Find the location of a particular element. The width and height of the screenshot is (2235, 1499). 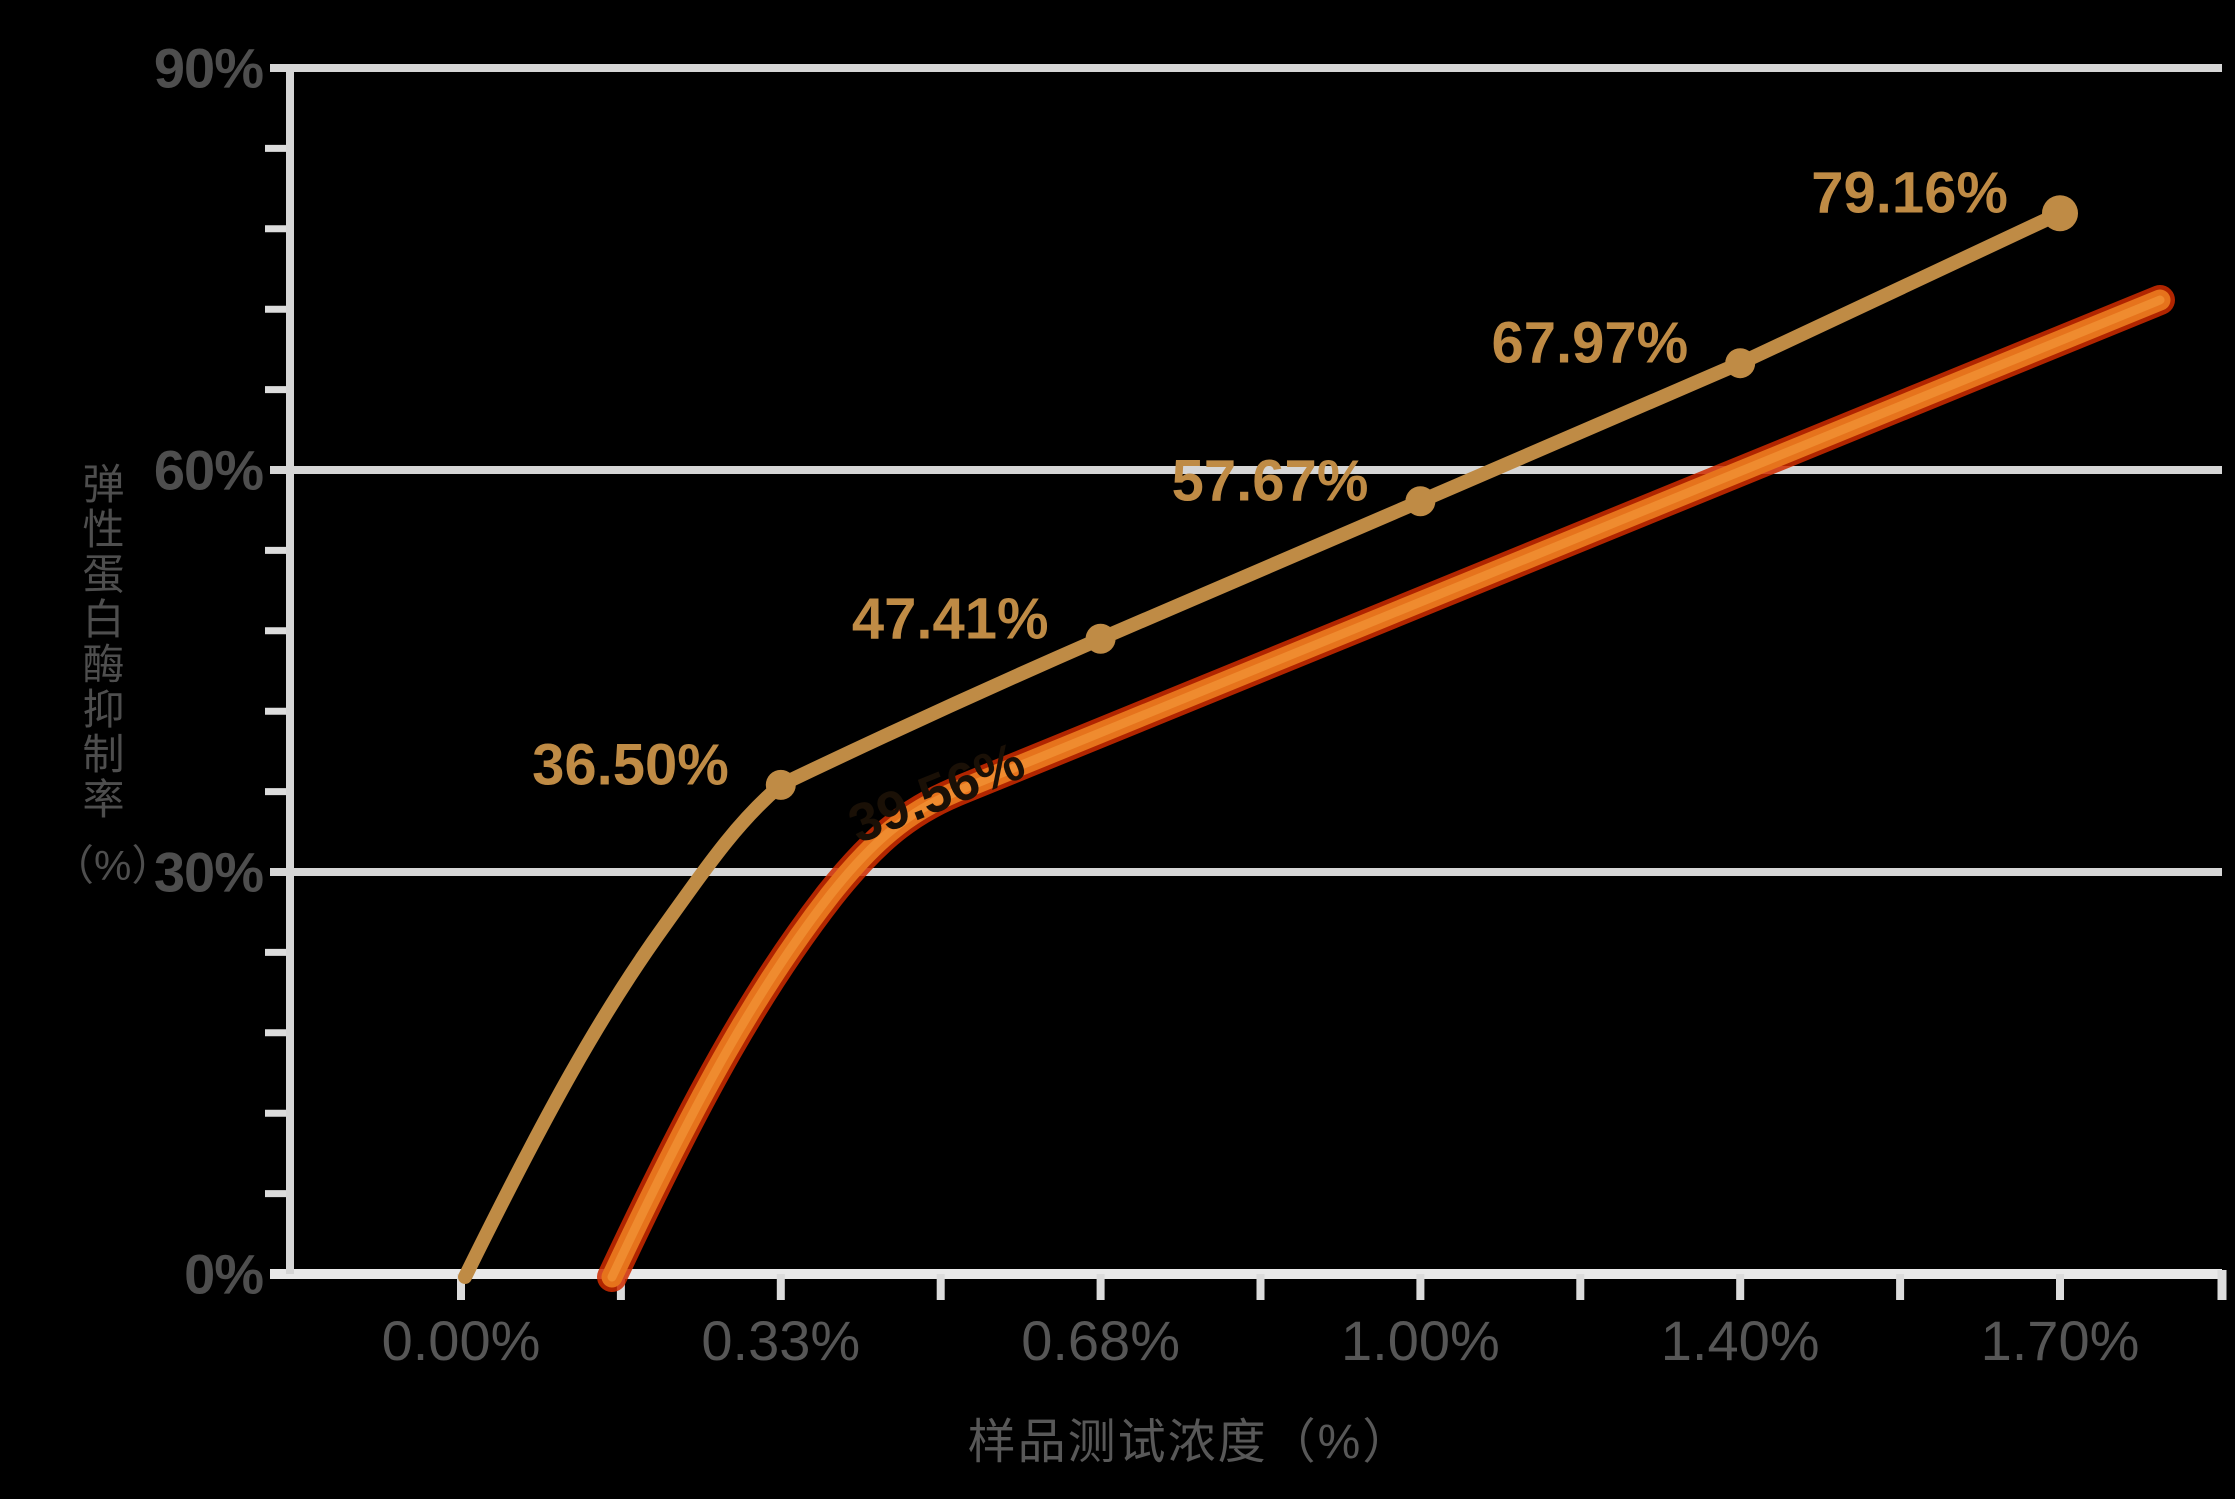

data-point-label: 47.41% is located at coordinates (950, 619).